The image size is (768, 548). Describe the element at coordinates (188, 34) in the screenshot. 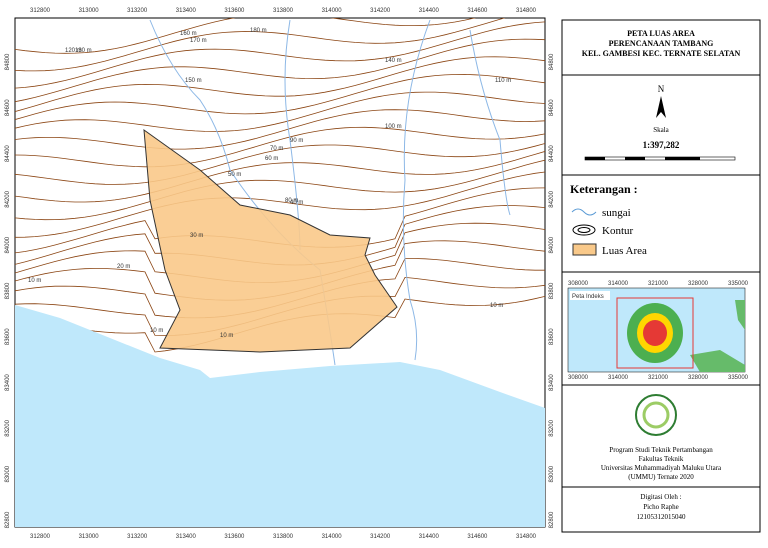

I see `contour-label: 160 m` at that location.